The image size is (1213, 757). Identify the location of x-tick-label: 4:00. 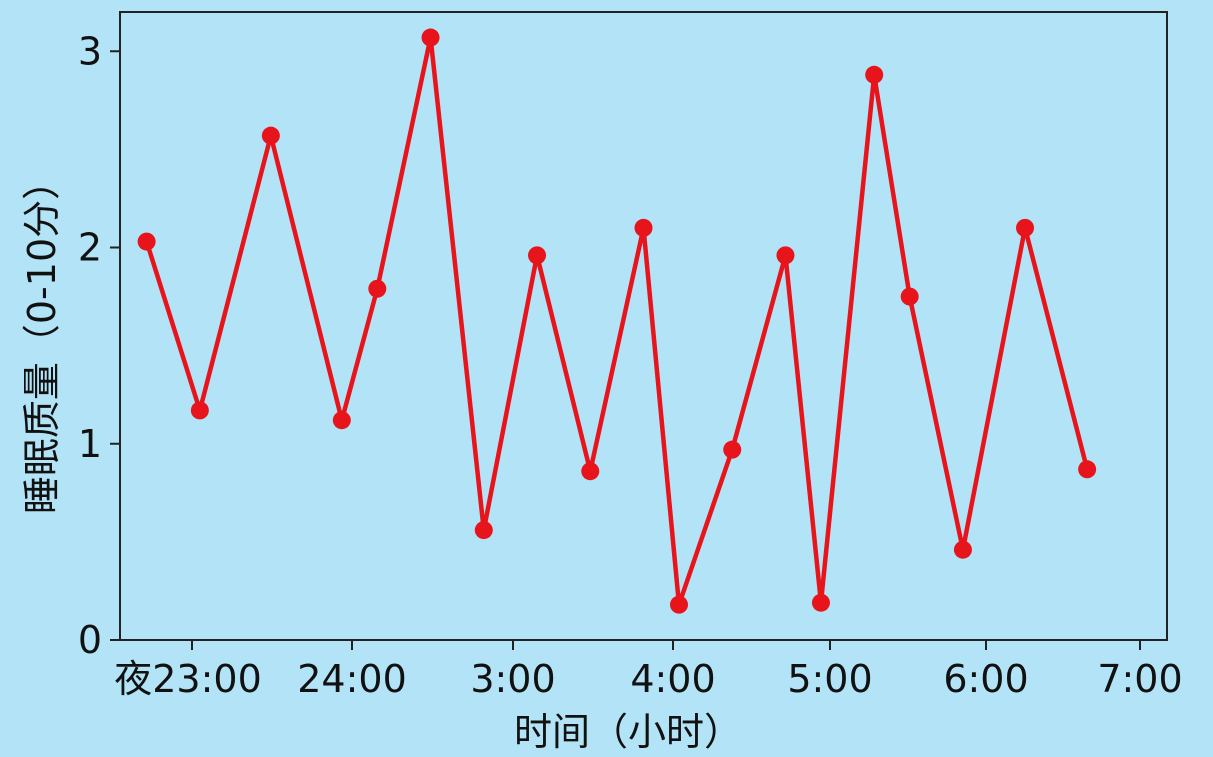
(672, 679).